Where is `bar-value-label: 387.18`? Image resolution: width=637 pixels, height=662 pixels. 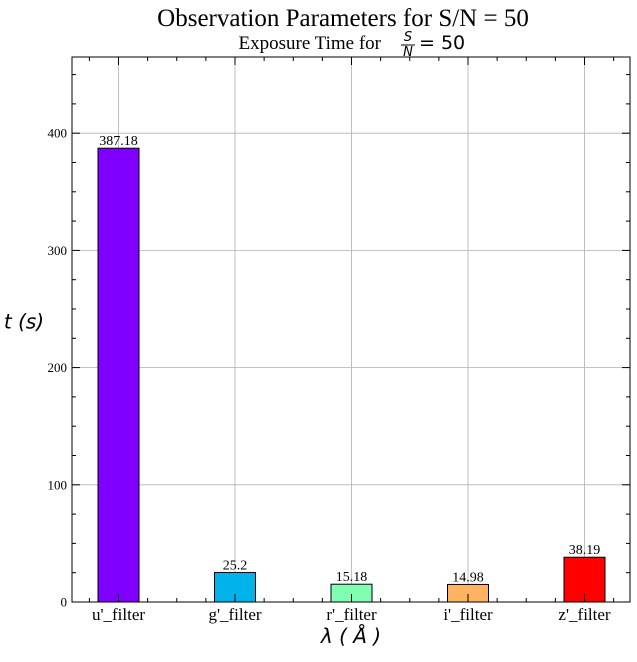
bar-value-label: 387.18 is located at coordinates (118, 141).